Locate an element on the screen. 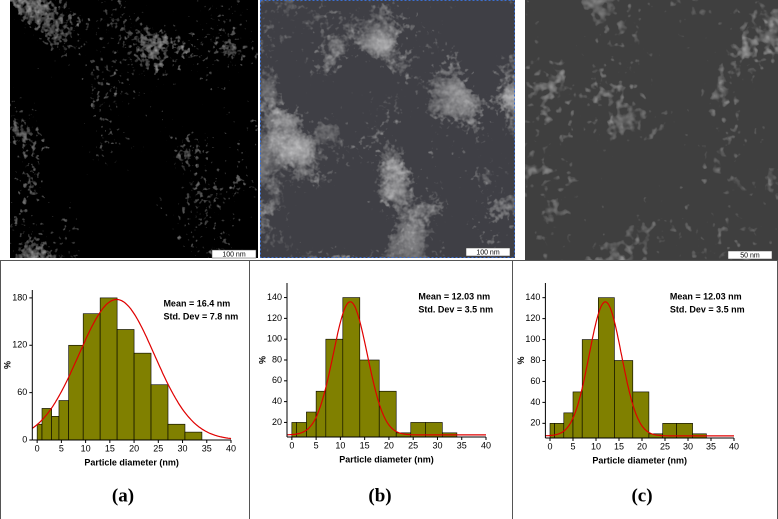 This screenshot has height=519, width=778. panel-label: (b) is located at coordinates (379, 495).